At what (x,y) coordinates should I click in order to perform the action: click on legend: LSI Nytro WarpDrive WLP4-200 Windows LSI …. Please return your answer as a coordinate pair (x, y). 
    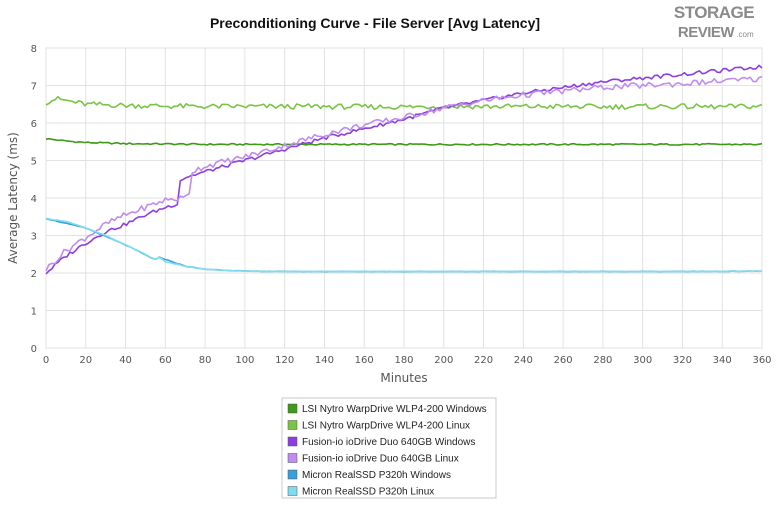
    Looking at the image, I should click on (389, 448).